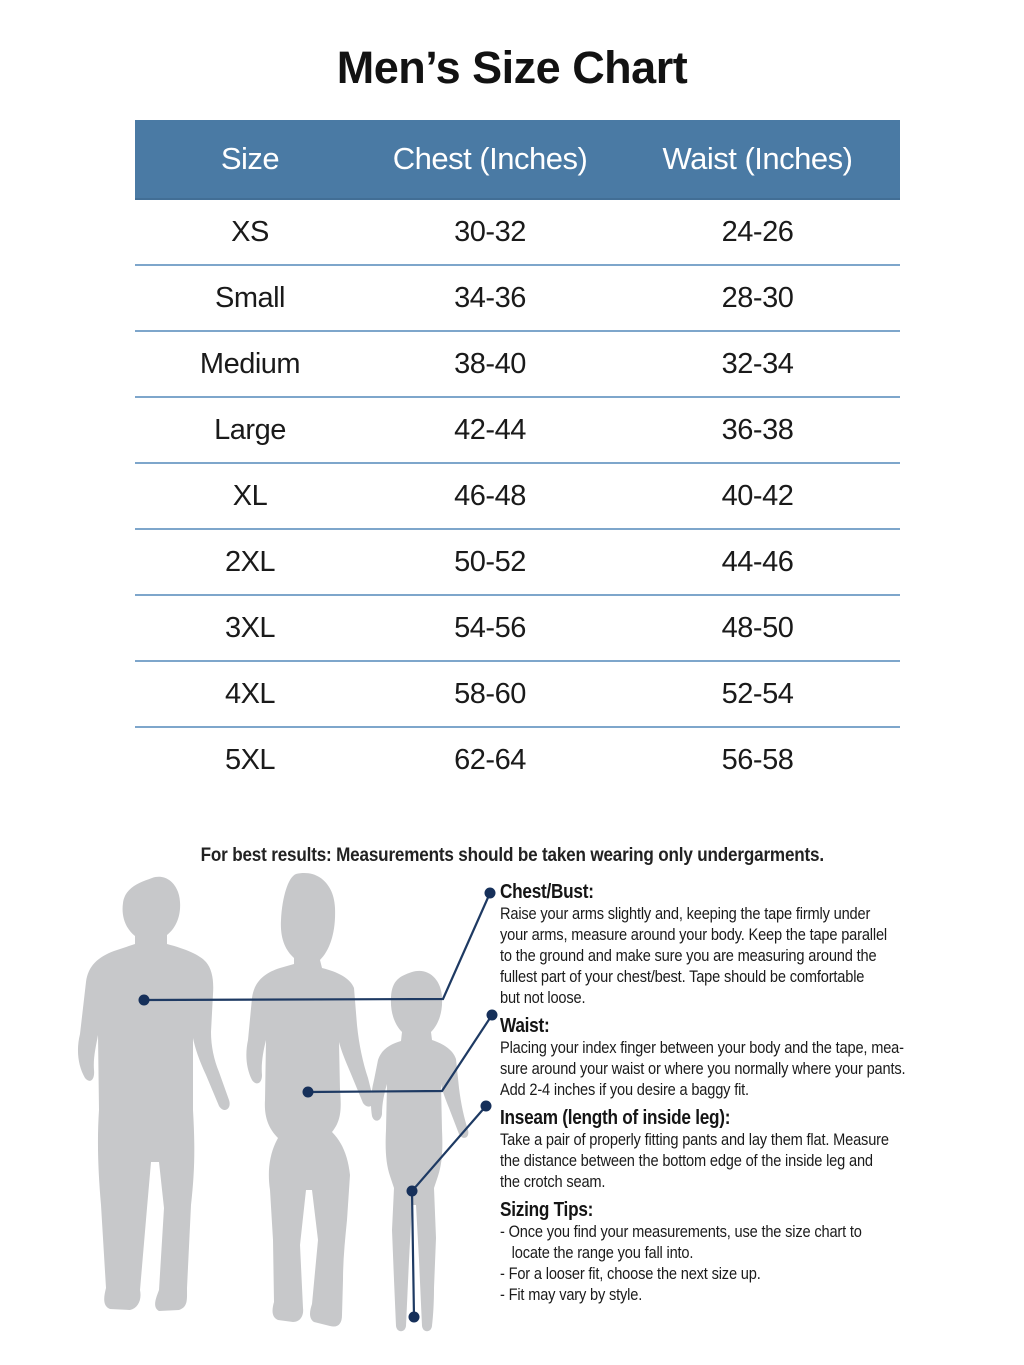 The image size is (1024, 1365). I want to click on waist-bullet-dot, so click(492, 1015).